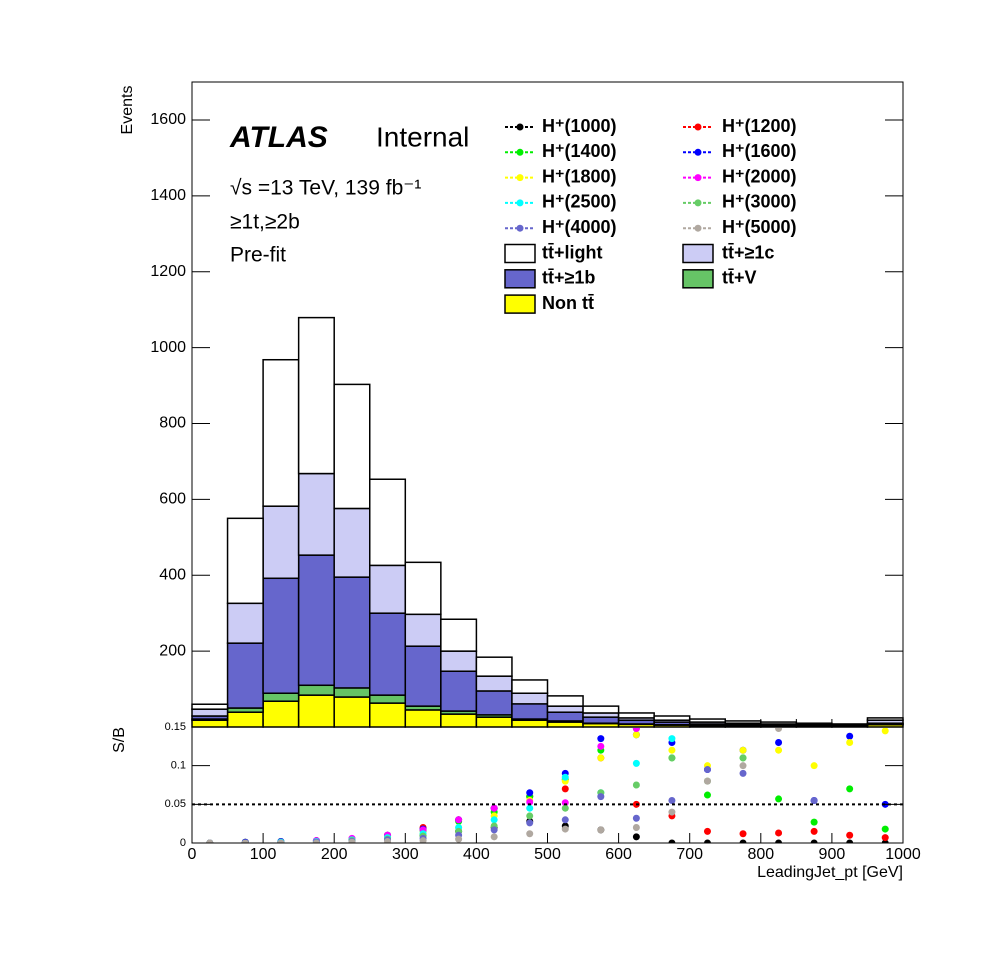 The height and width of the screenshot is (971, 998). Describe the element at coordinates (168, 271) in the screenshot. I see `y-tick-label: 1200` at that location.